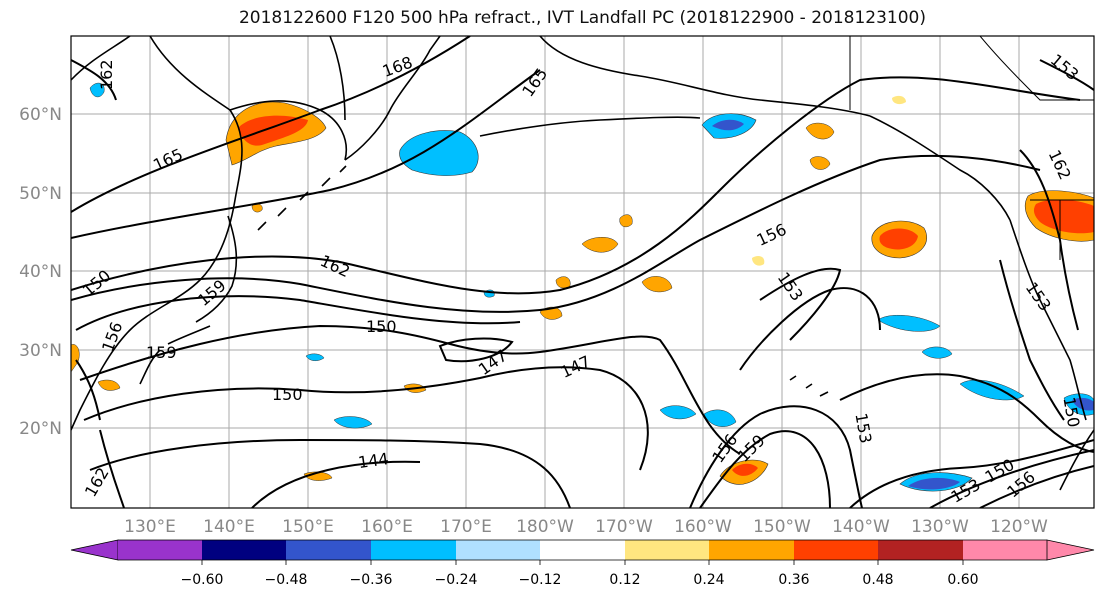 The height and width of the screenshot is (601, 1105). Describe the element at coordinates (373, 460) in the screenshot. I see `contour-label: 144` at that location.